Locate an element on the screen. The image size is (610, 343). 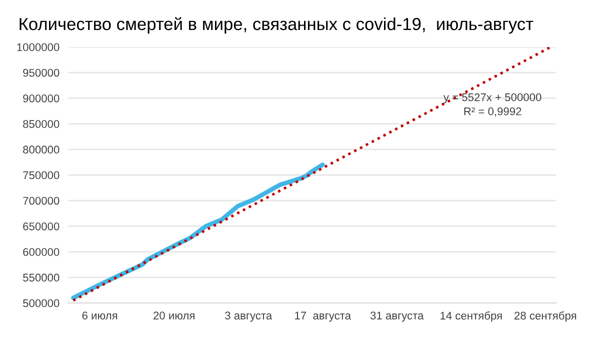
x-tick-label: 14 сентября is located at coordinates (471, 316).